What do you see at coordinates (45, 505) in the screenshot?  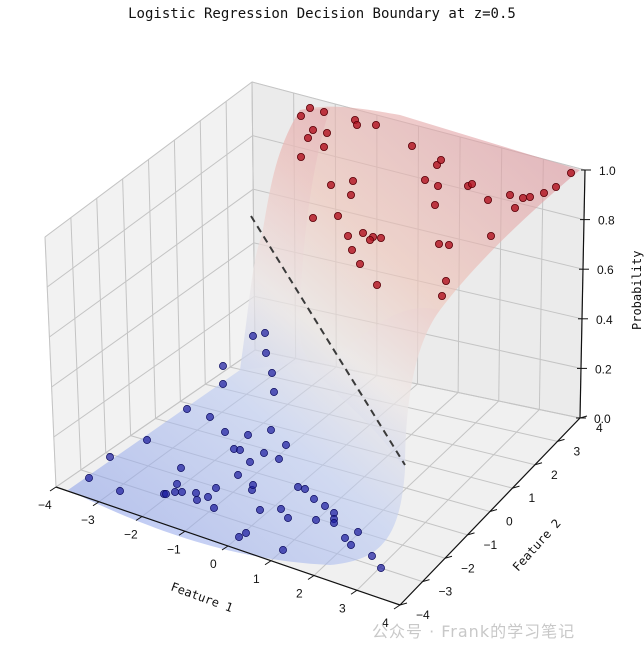 I see `x-tick-label: −4` at bounding box center [45, 505].